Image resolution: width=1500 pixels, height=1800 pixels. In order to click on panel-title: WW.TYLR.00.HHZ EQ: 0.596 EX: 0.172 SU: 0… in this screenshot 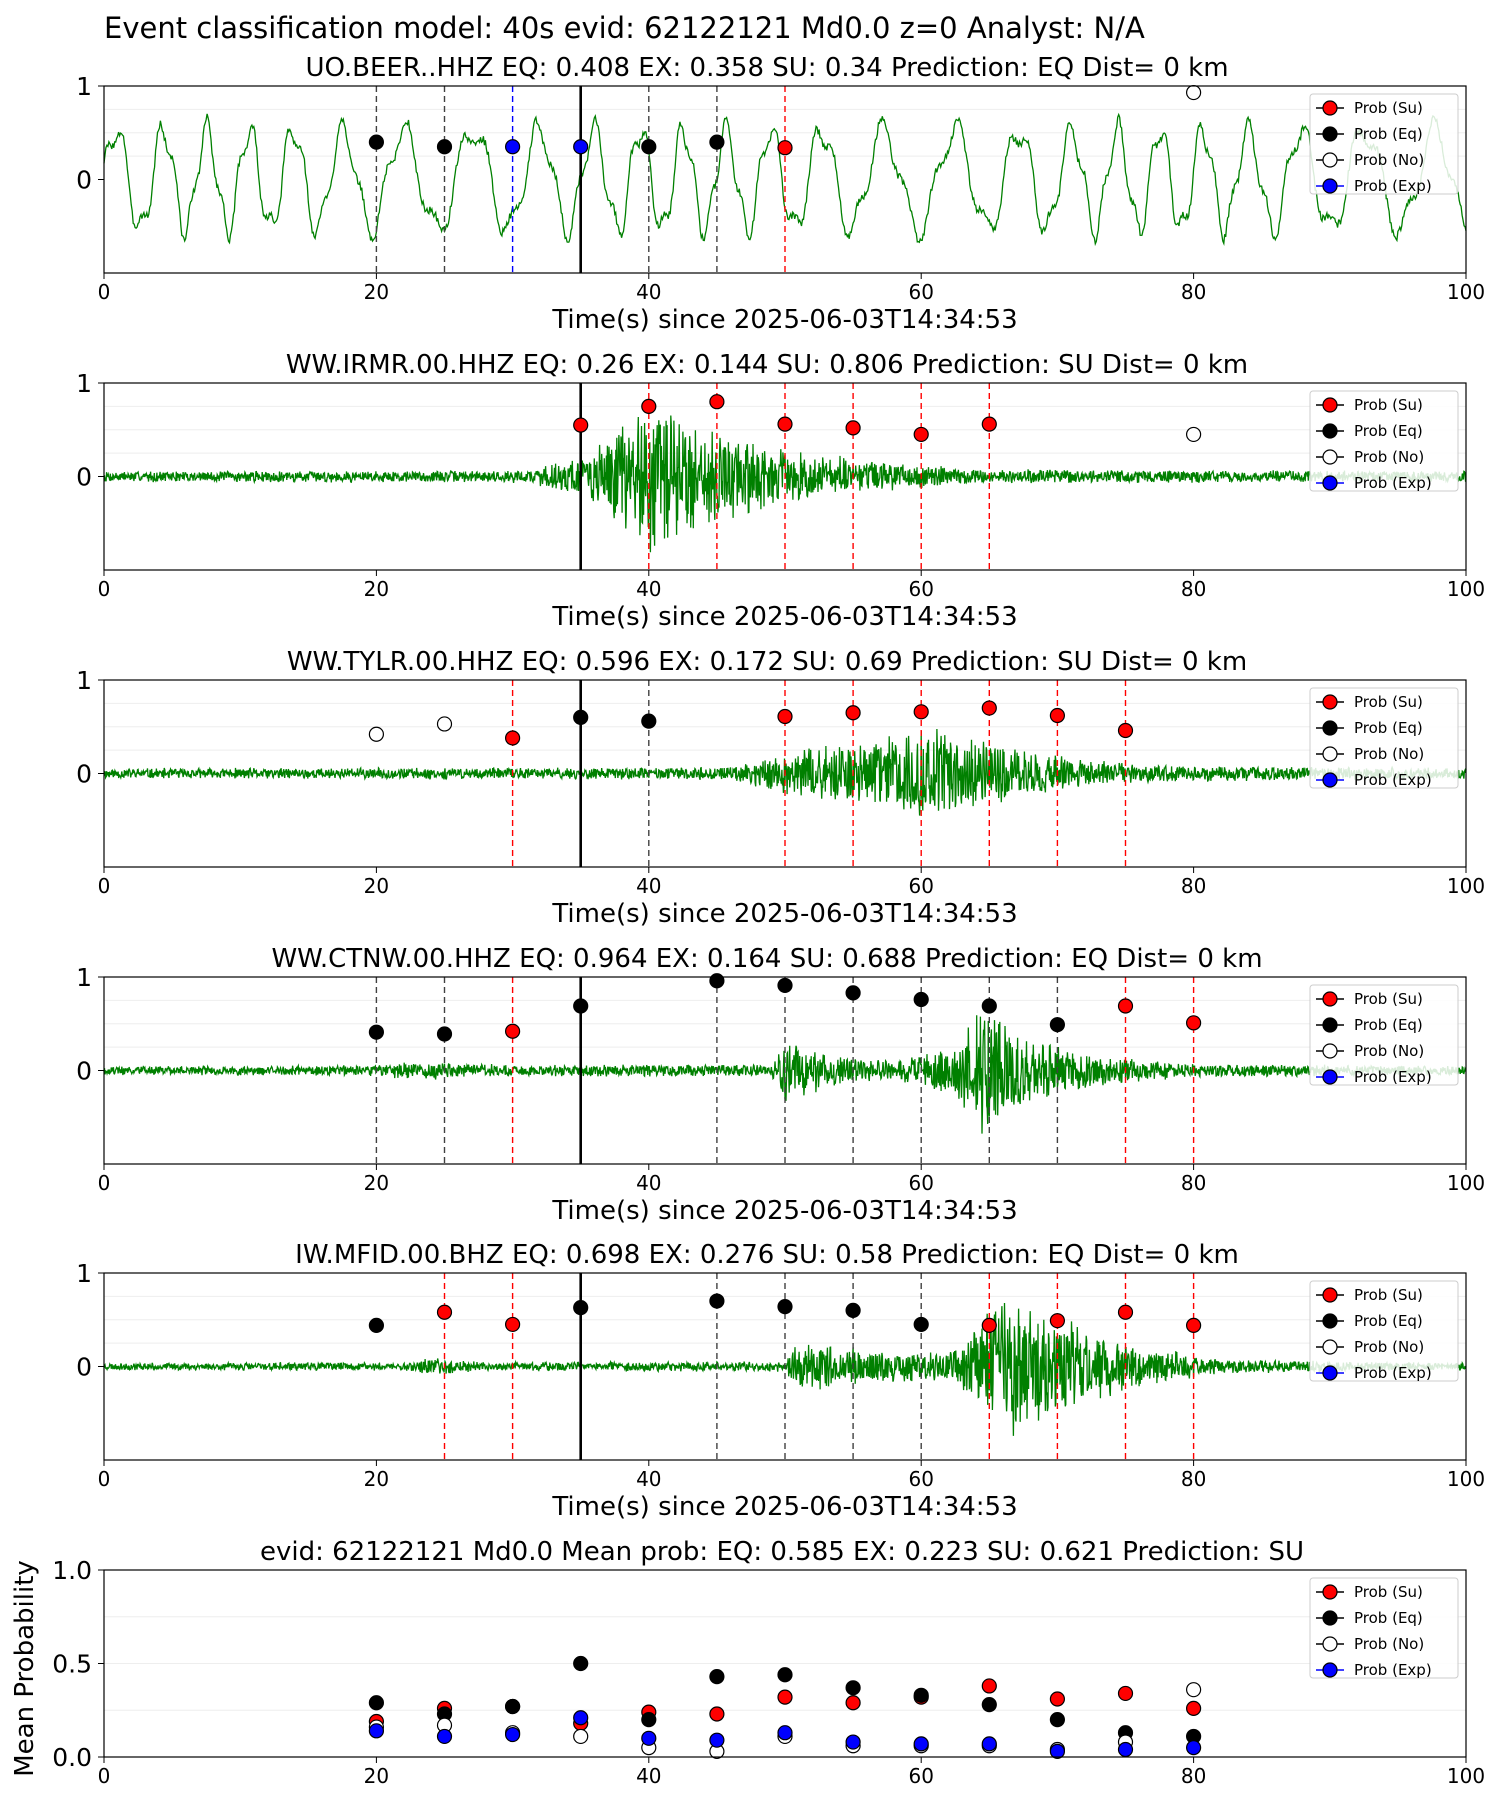, I will do `click(767, 662)`.